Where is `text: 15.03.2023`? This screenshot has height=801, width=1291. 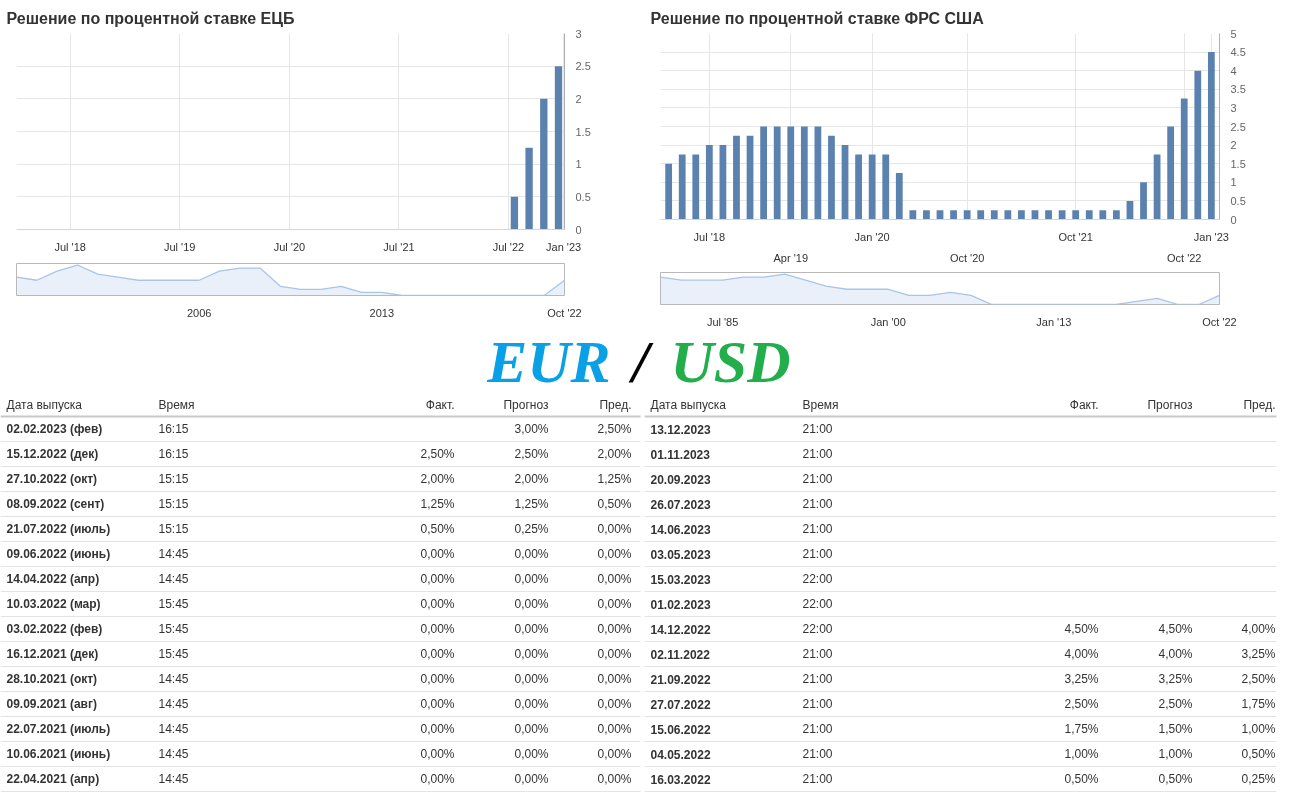
text: 15.03.2023 is located at coordinates (680, 579).